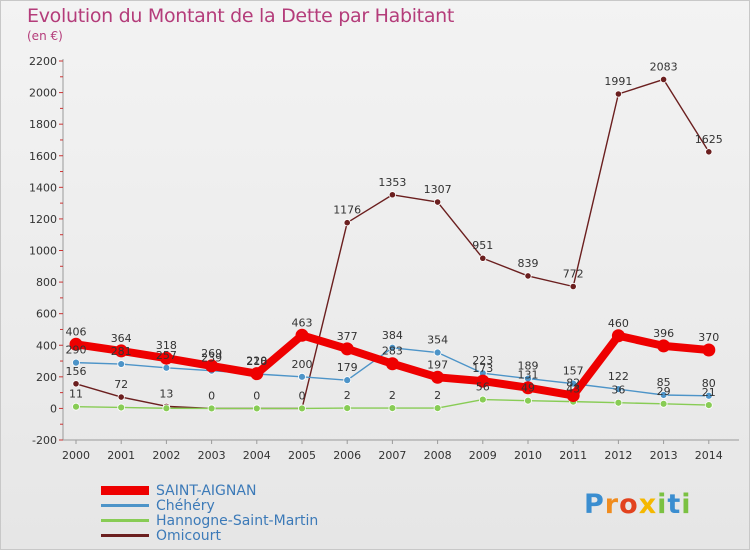  Describe the element at coordinates (573, 371) in the screenshot. I see `data-label-ch-h-ry: 157` at that location.